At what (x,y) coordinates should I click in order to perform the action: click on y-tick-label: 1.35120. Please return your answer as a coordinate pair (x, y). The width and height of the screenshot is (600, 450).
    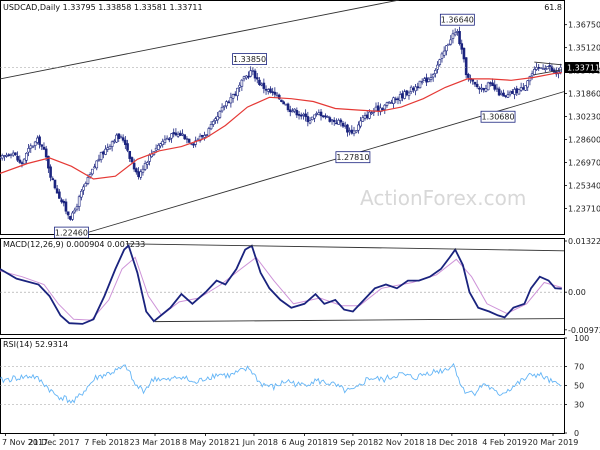
    Looking at the image, I should click on (584, 48).